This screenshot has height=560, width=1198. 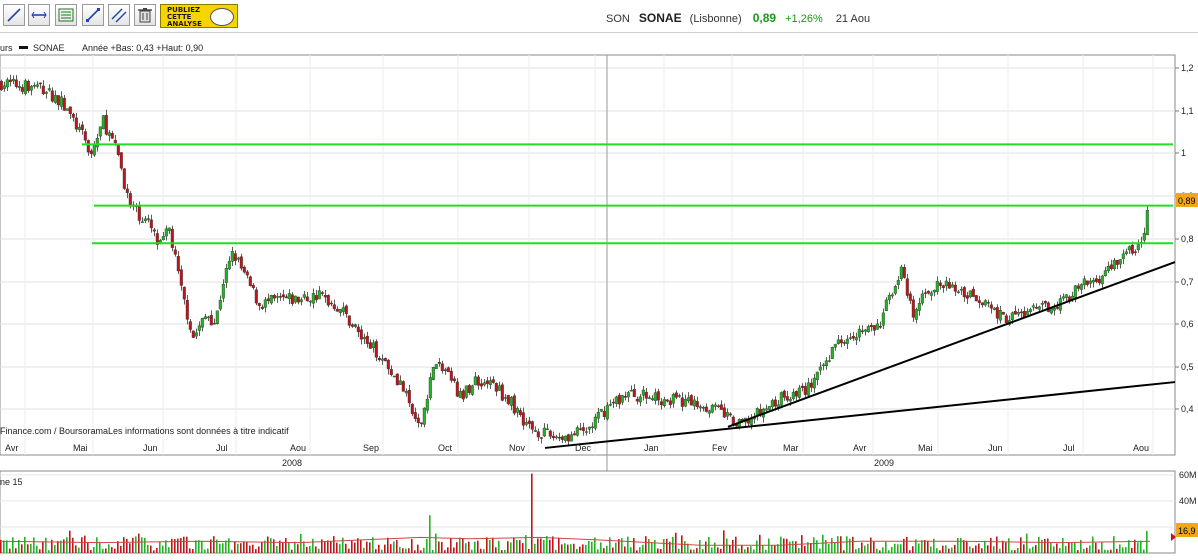 I want to click on channel-tool-button, so click(x=119, y=15).